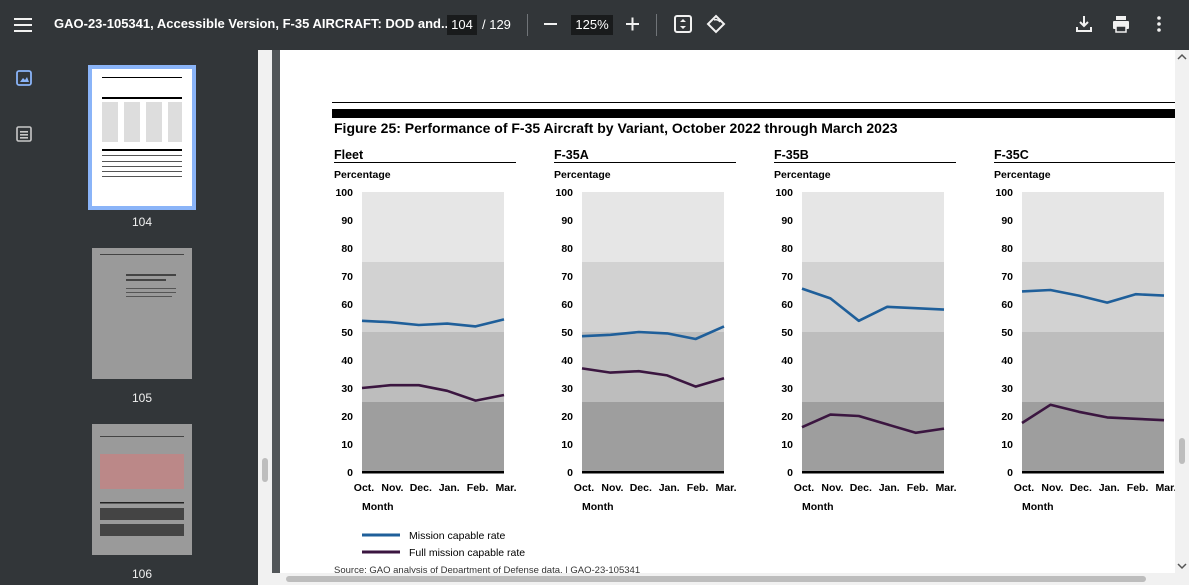  I want to click on download-icon, so click(1084, 24).